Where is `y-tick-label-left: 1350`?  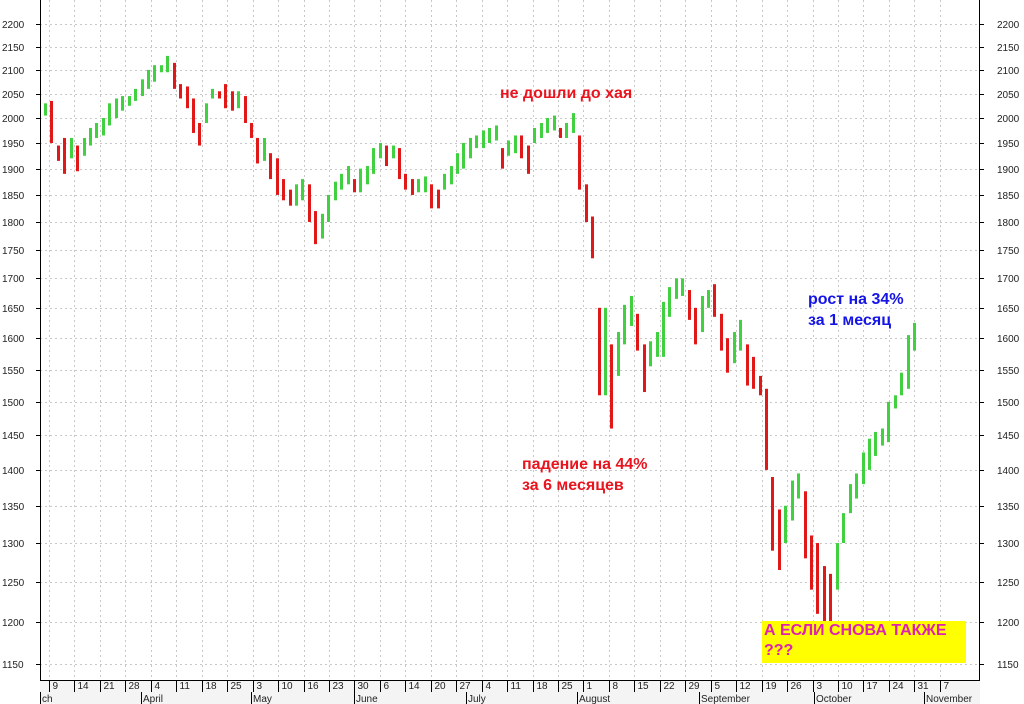 y-tick-label-left: 1350 is located at coordinates (13, 507).